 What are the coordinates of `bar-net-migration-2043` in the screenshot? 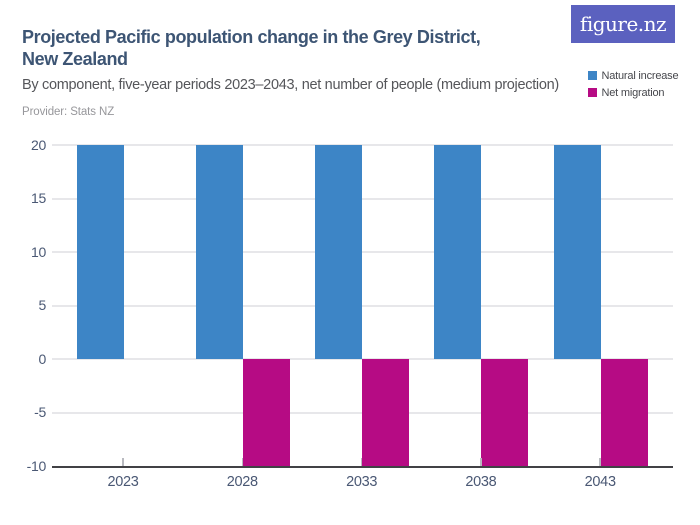 It's located at (624, 412).